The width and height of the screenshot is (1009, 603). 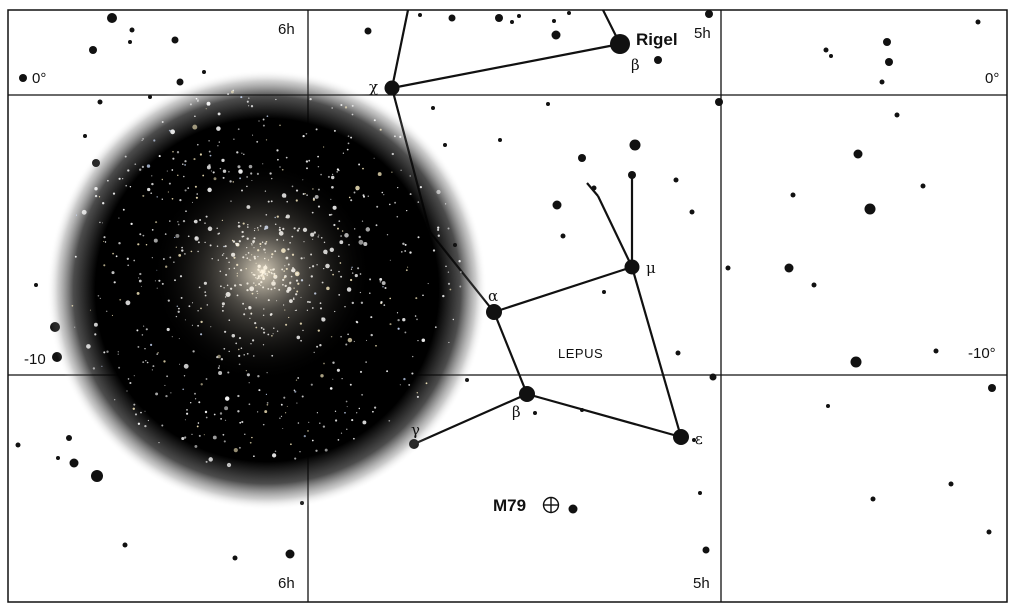 I want to click on star-epsilon, so click(x=681, y=437).